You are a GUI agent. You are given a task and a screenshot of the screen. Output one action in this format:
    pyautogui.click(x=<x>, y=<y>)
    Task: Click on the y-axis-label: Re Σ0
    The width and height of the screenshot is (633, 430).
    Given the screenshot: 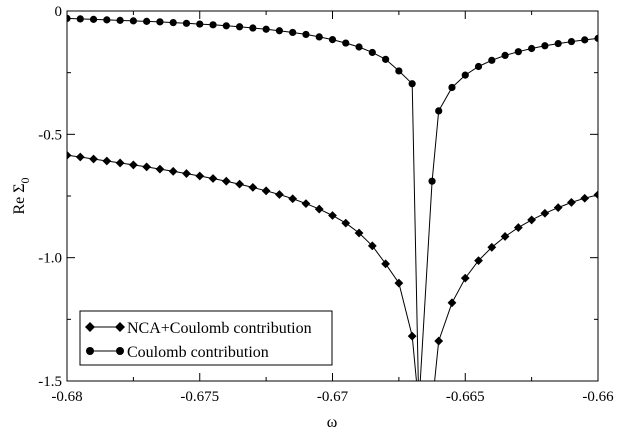 What is the action you would take?
    pyautogui.click(x=21, y=195)
    